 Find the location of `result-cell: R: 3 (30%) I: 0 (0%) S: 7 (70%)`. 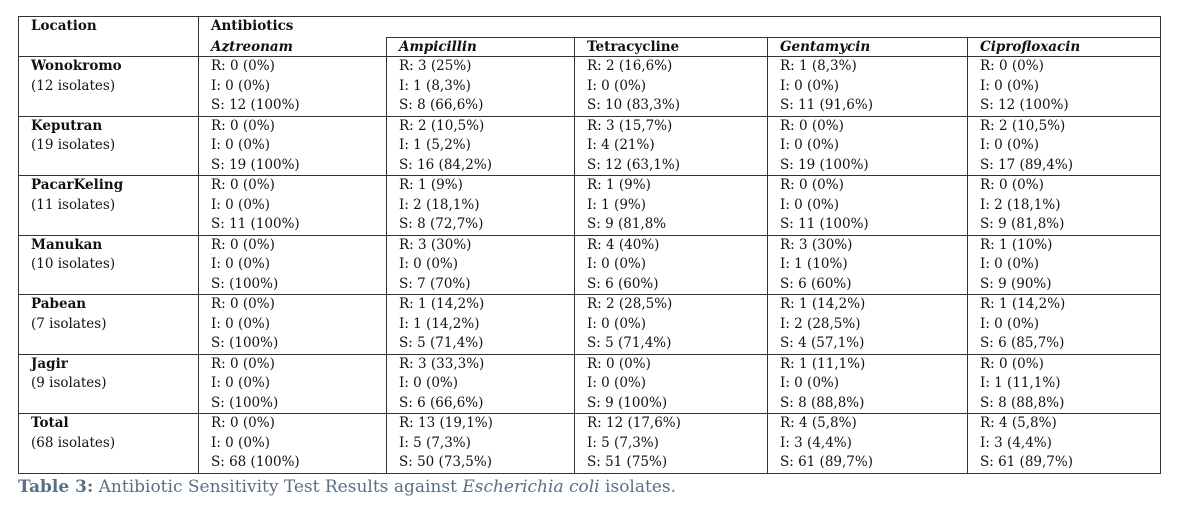

result-cell: R: 3 (30%) I: 0 (0%) S: 7 (70%) is located at coordinates (480, 265).